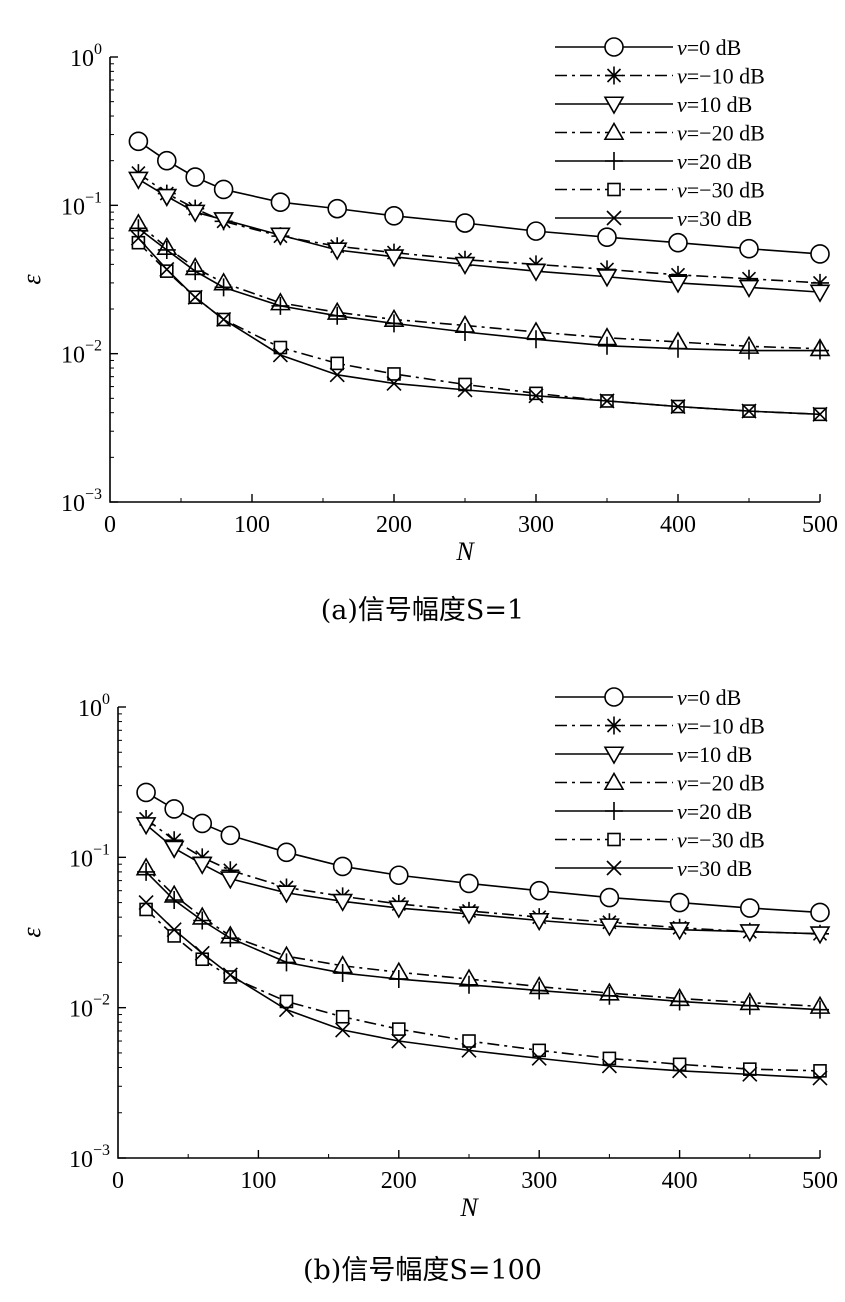  What do you see at coordinates (709, 697) in the screenshot?
I see `legend-entry: v=0 dB` at bounding box center [709, 697].